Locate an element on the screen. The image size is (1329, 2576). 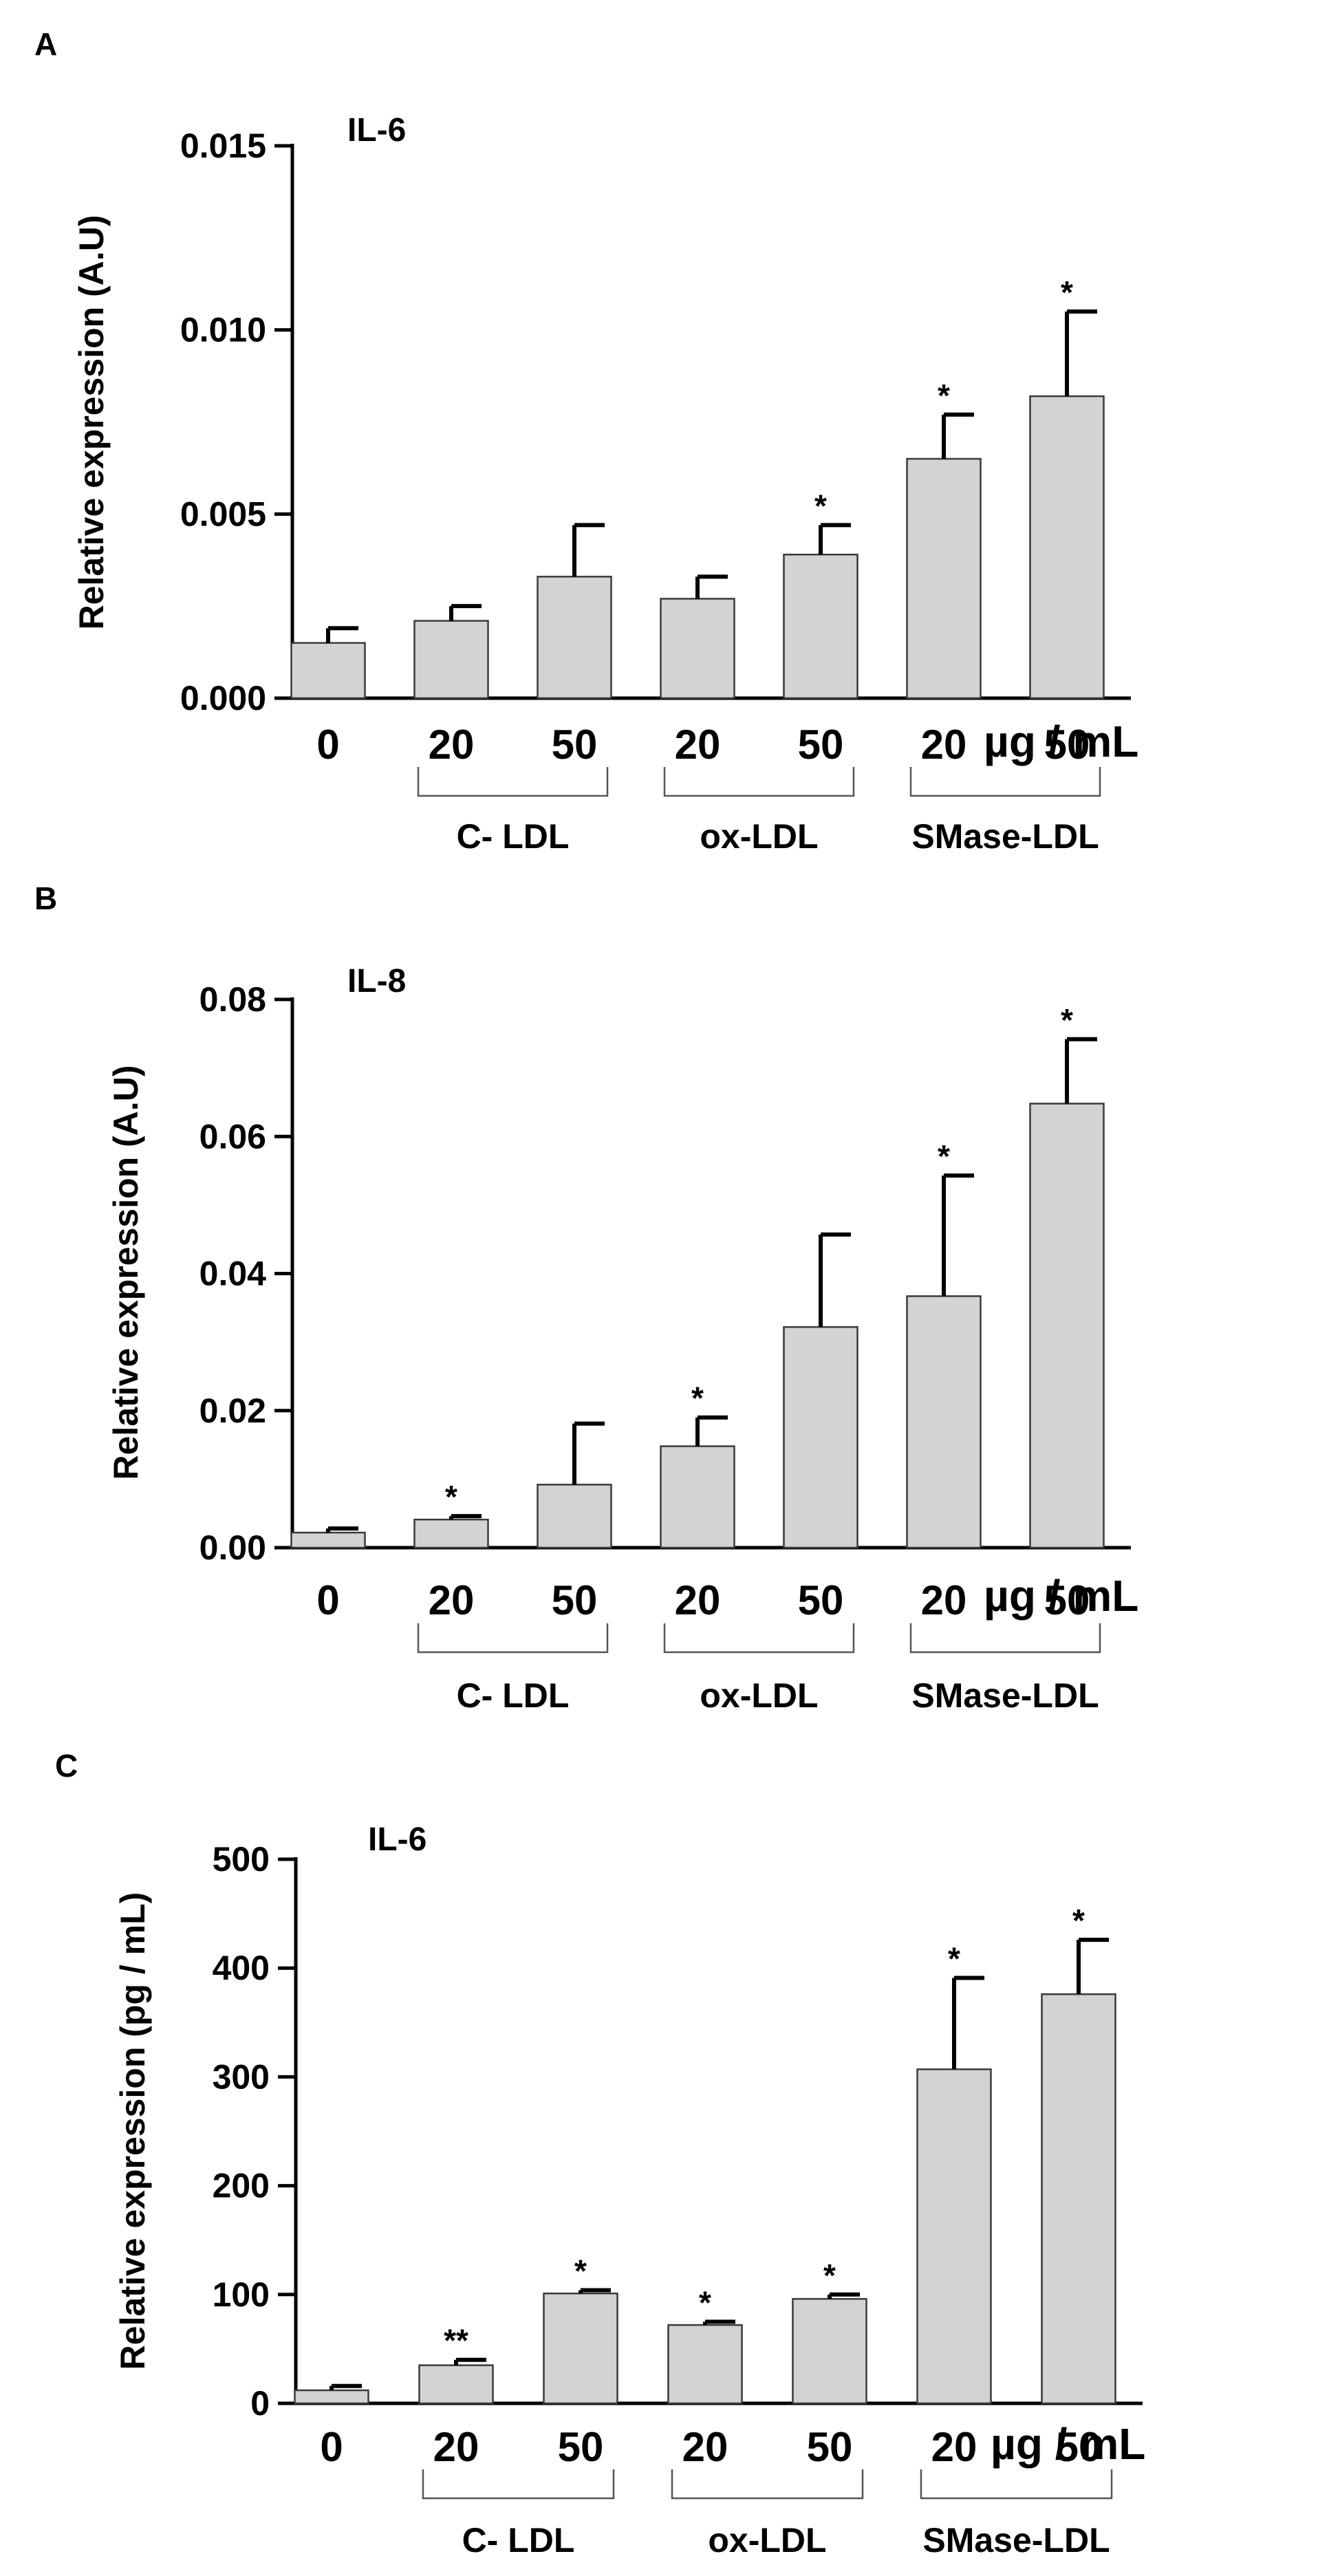
y-tick-label: 200 is located at coordinates (241, 2186).